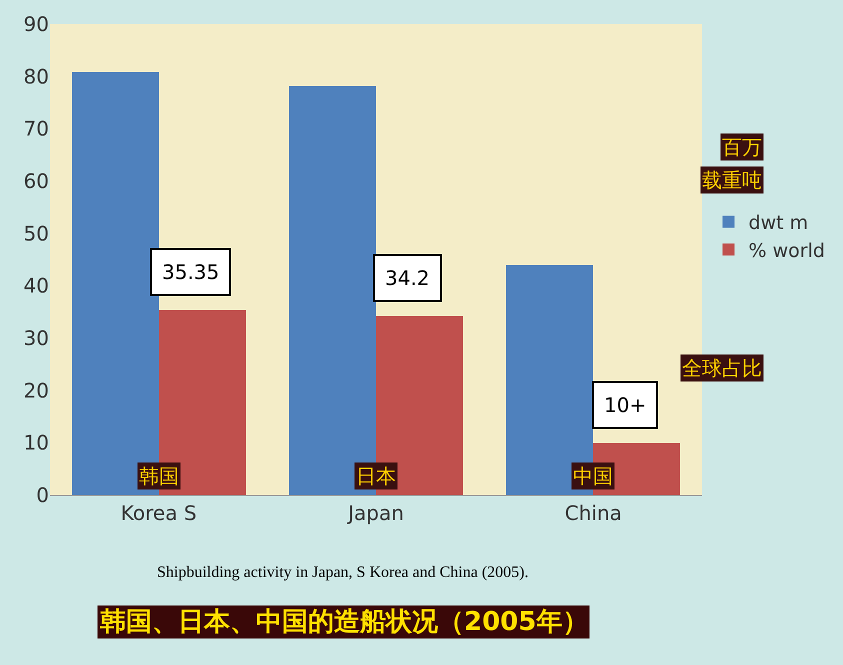 This screenshot has height=665, width=843. Describe the element at coordinates (407, 278) in the screenshot. I see `data-label: 34.2` at that location.